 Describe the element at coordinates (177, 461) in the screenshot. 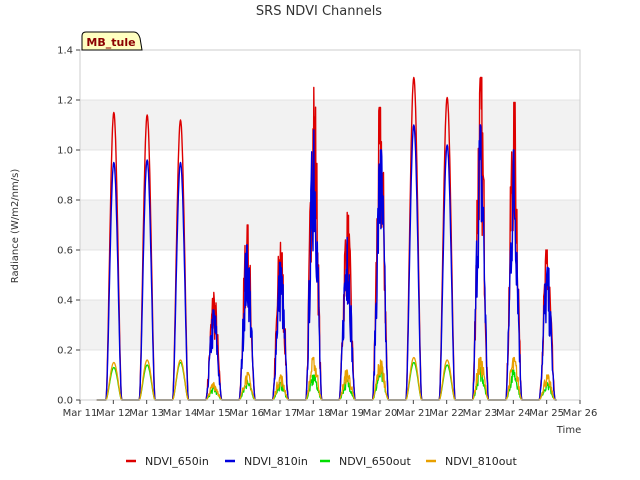

I see `legend-label: NDVI_650in` at that location.